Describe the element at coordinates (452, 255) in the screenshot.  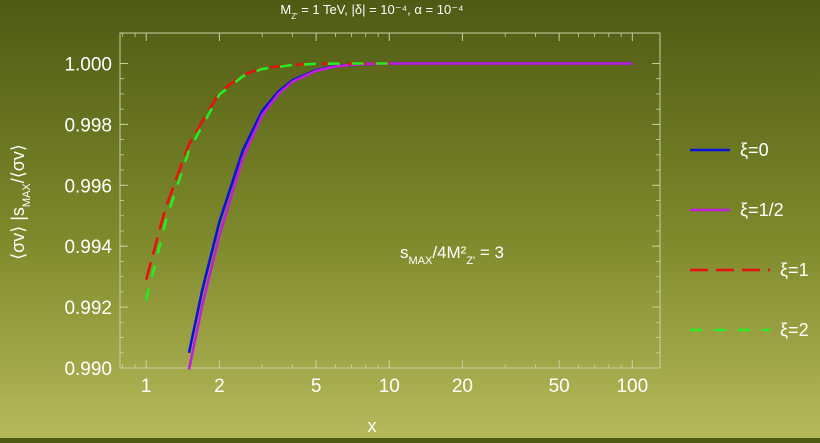
I see `annotation: sMAX/4M²Z' = 3` at that location.